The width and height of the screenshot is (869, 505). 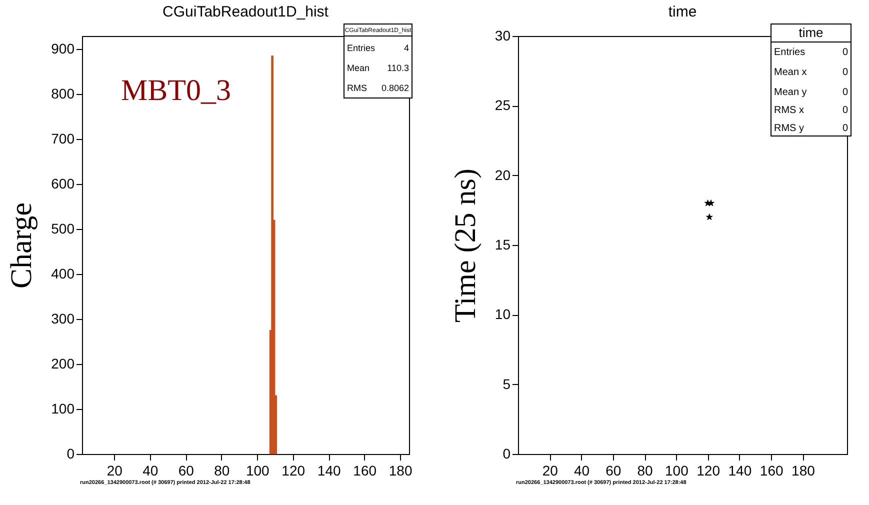 I want to click on y-axis-title: Charge, so click(x=21, y=245).